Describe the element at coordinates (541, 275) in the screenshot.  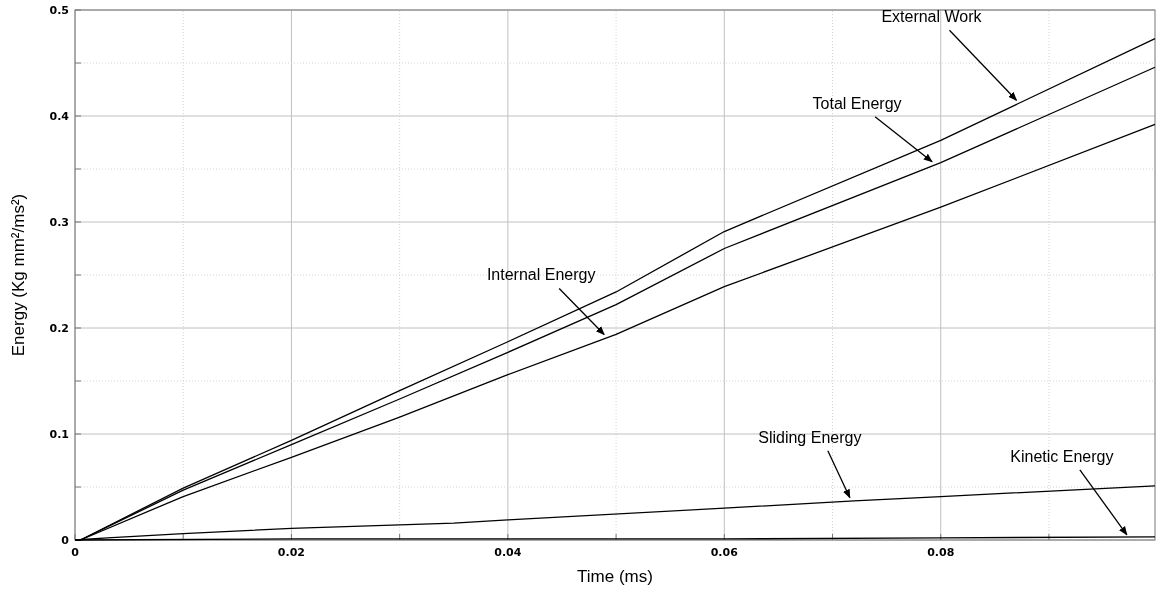
I see `annotation: Internal Energy` at that location.